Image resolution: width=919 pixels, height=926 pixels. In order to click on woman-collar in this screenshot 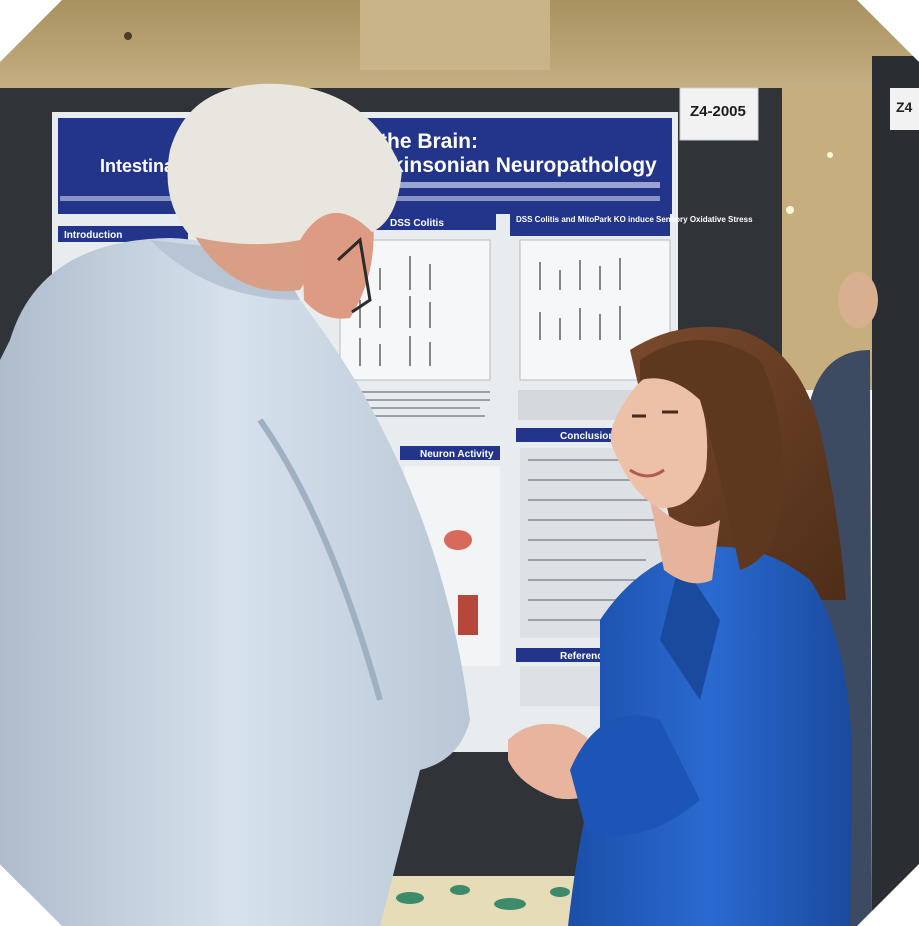, I will do `click(690, 630)`.